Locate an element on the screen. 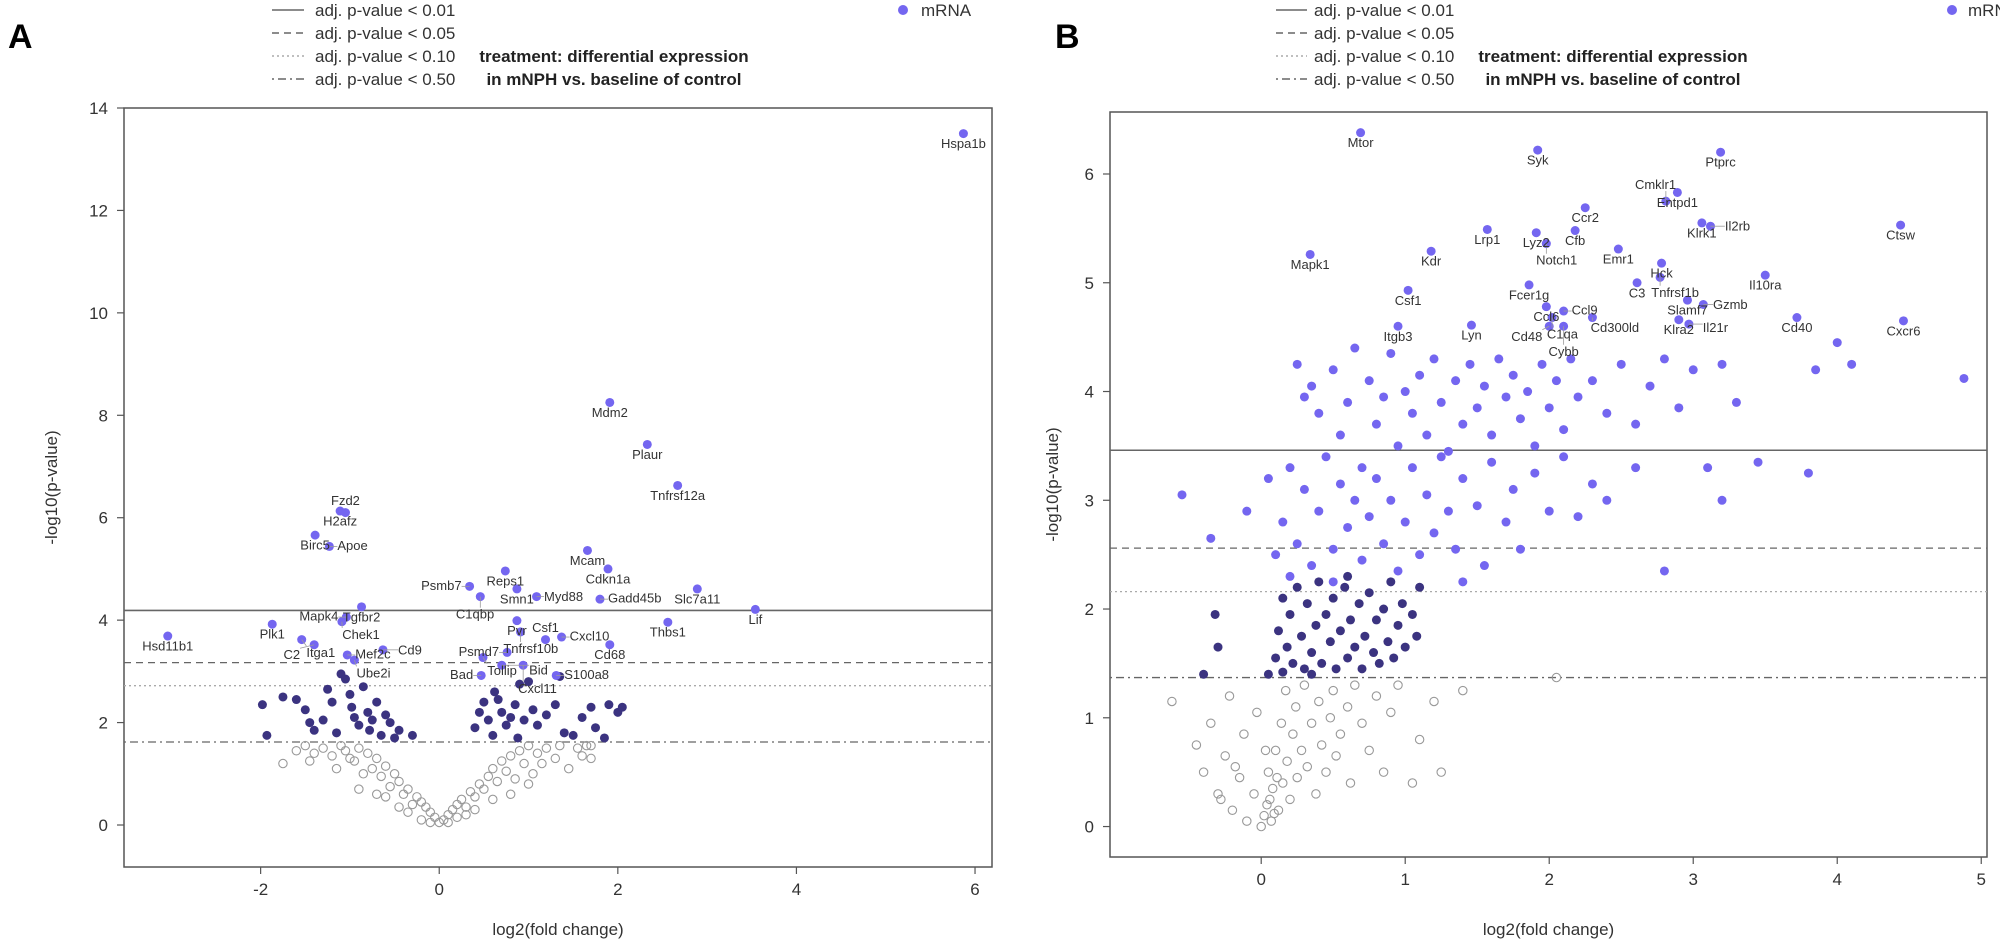 The width and height of the screenshot is (2000, 950). gene-label: Ccl9 is located at coordinates (1585, 310).